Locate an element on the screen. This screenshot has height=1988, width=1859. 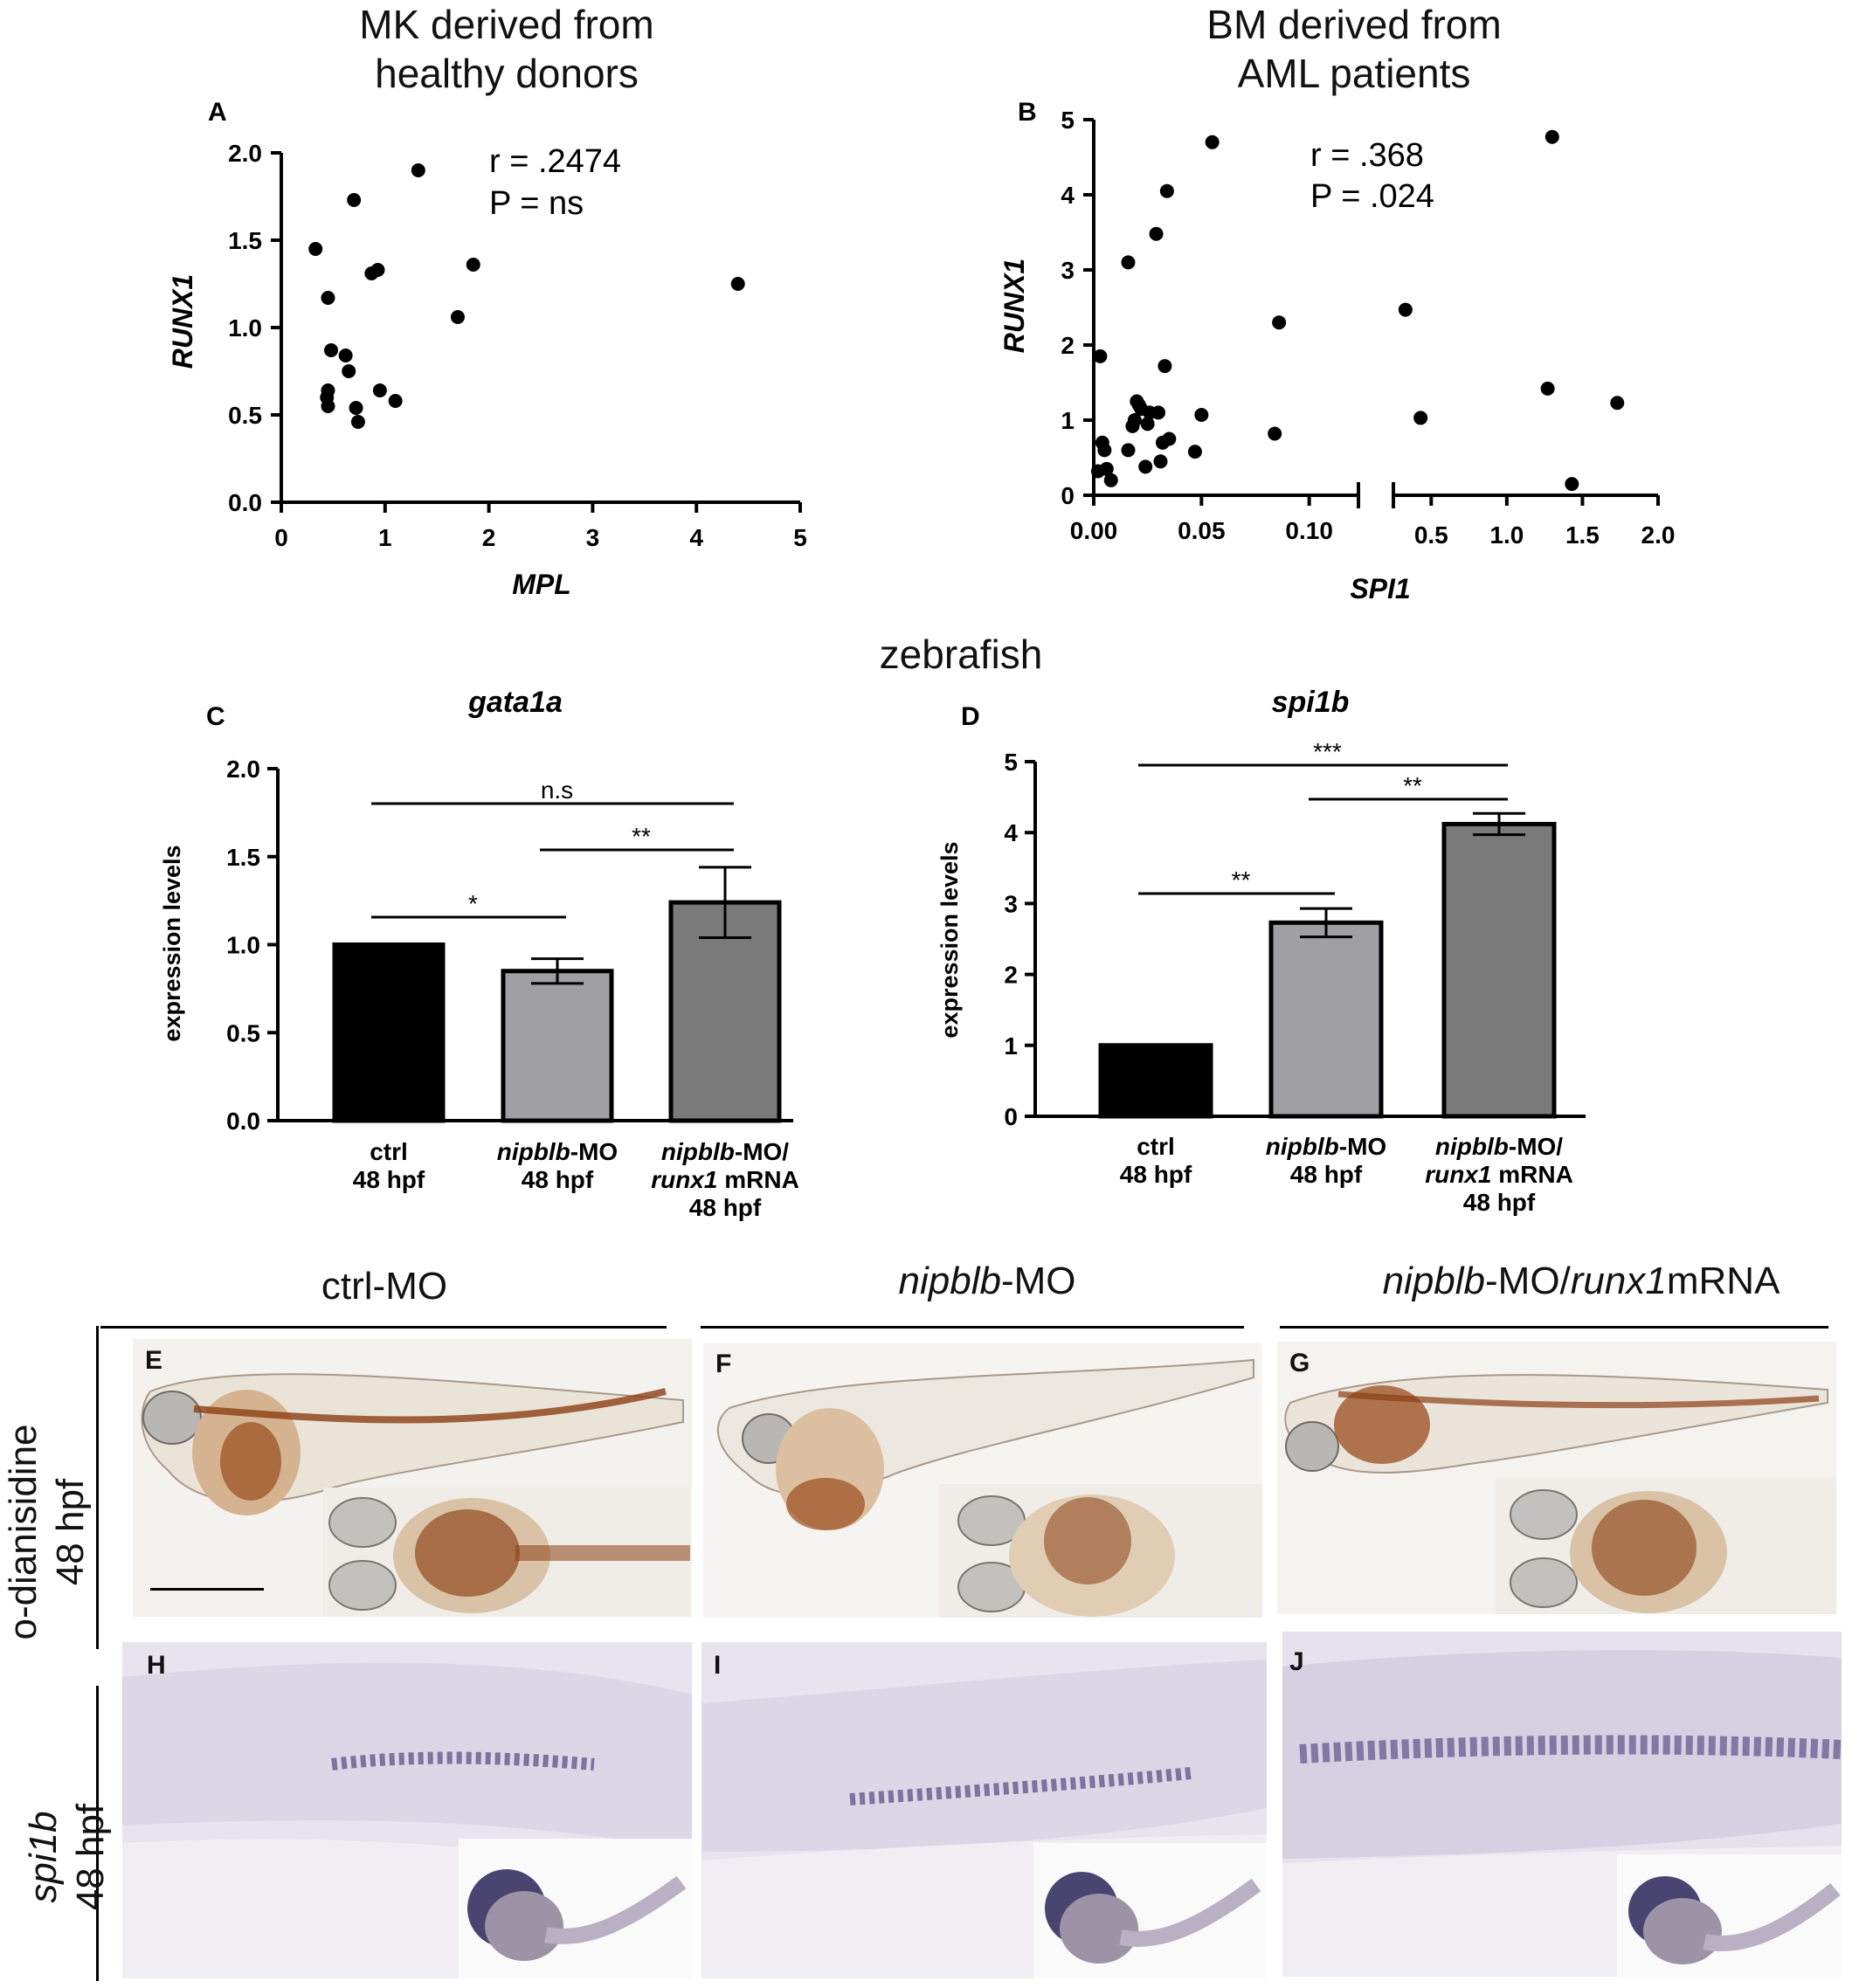
inset-e-dorsal is located at coordinates (506, 1552).